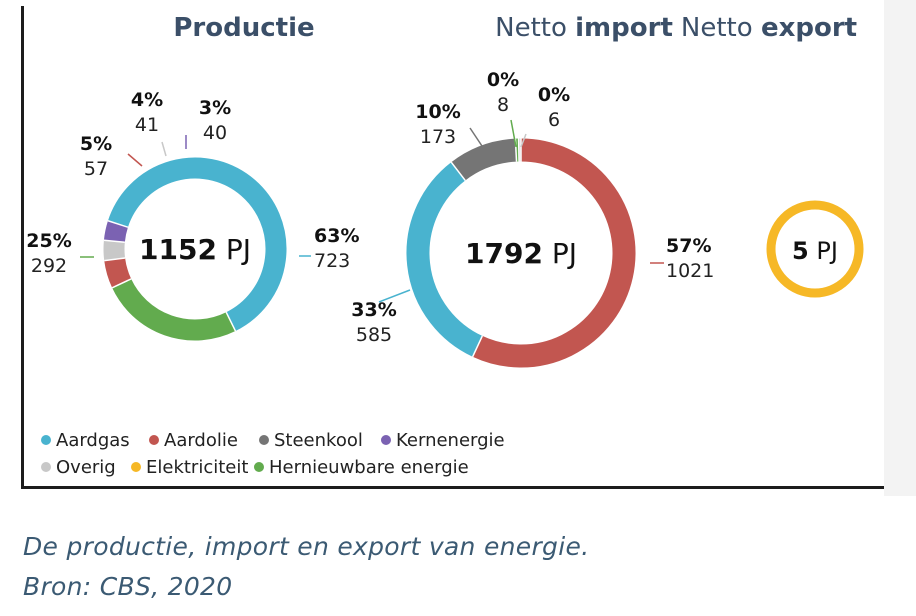 This screenshot has width=916, height=616. What do you see at coordinates (96, 169) in the screenshot?
I see `data-label-value: 57` at bounding box center [96, 169].